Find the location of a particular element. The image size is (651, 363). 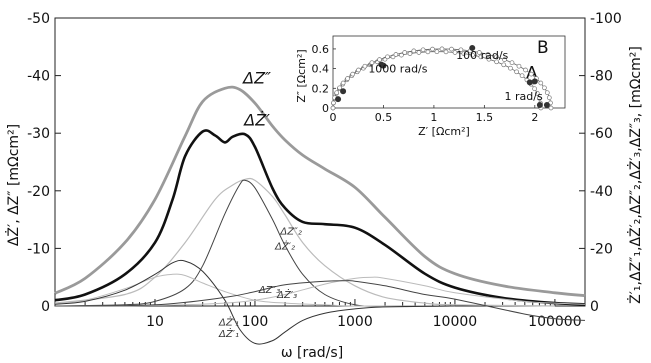

inset-frame is located at coordinates (449, 72).